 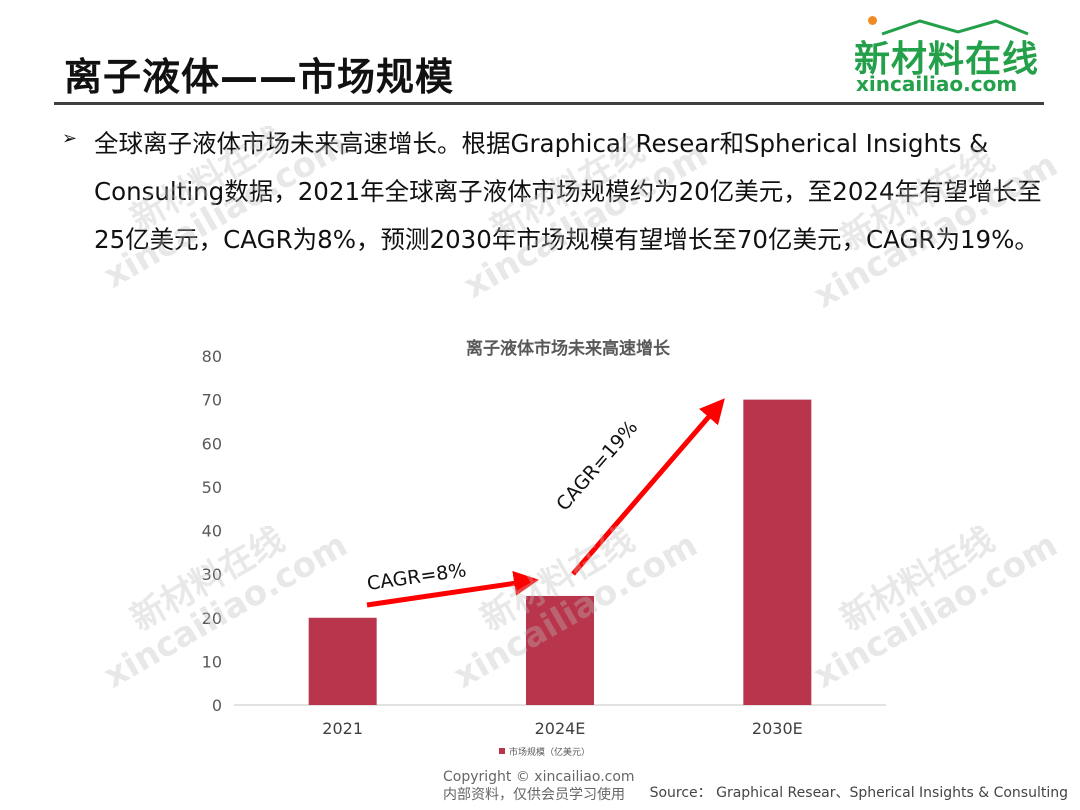 What do you see at coordinates (212, 443) in the screenshot?
I see `y-tick-label: 60` at bounding box center [212, 443].